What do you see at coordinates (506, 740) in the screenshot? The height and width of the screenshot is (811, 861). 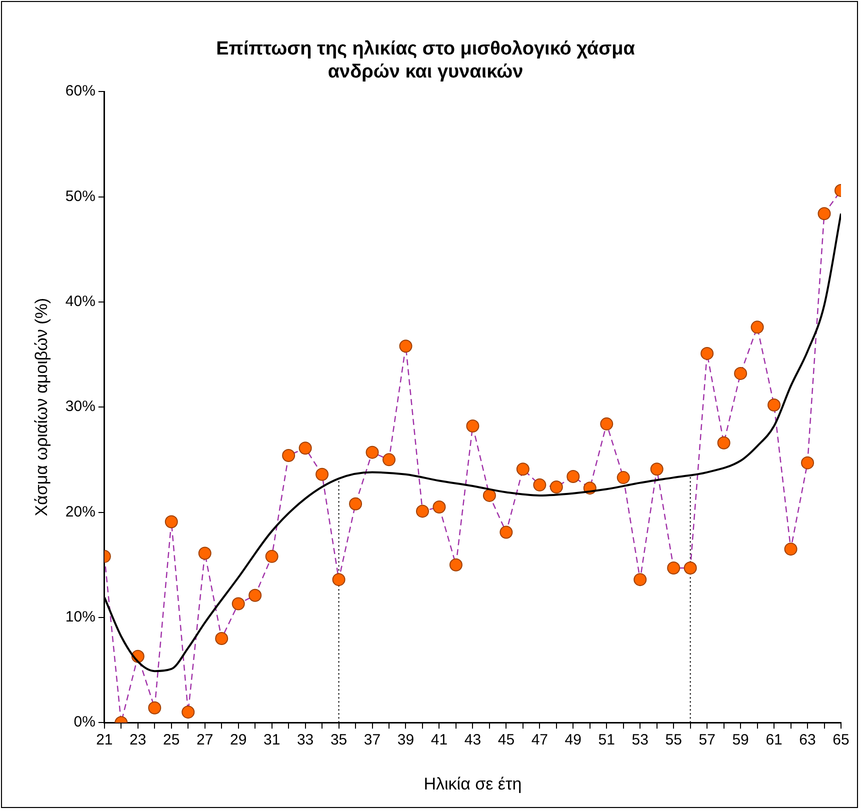 I see `x-tick-label: 45` at bounding box center [506, 740].